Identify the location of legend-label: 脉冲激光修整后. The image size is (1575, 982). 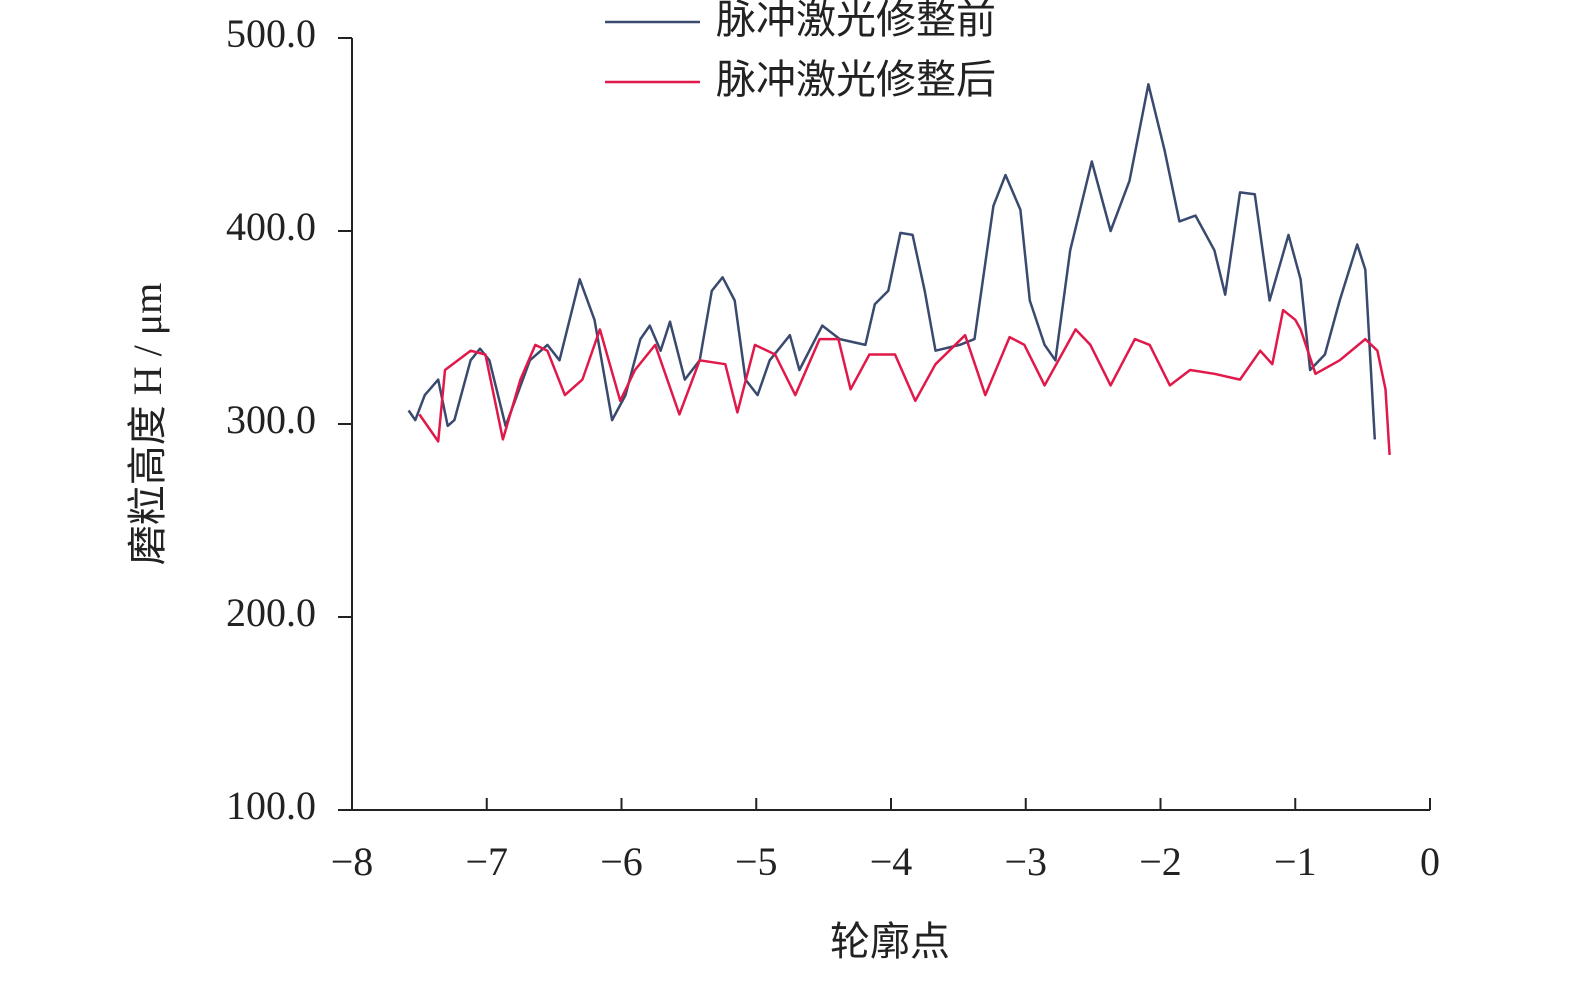
(856, 79).